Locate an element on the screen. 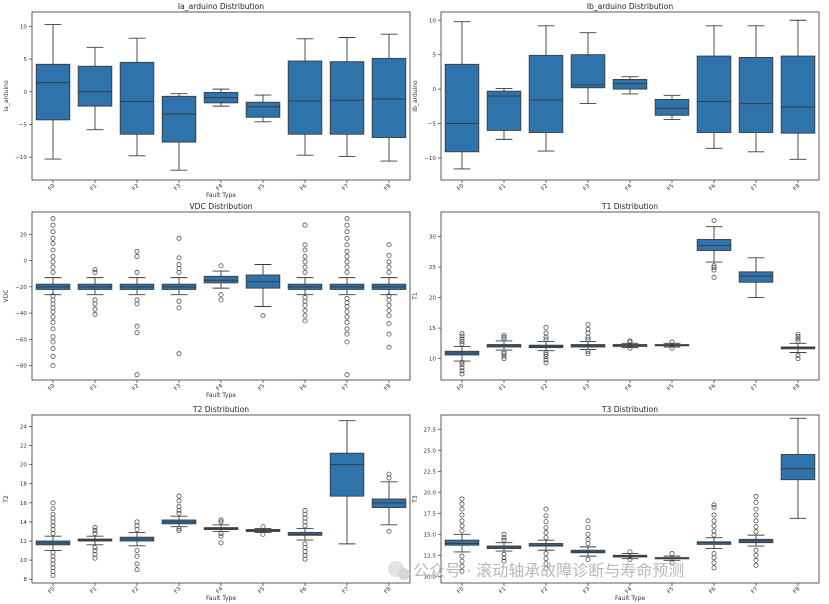 The width and height of the screenshot is (829, 604). y-tick-label: 0 is located at coordinates (25, 262).